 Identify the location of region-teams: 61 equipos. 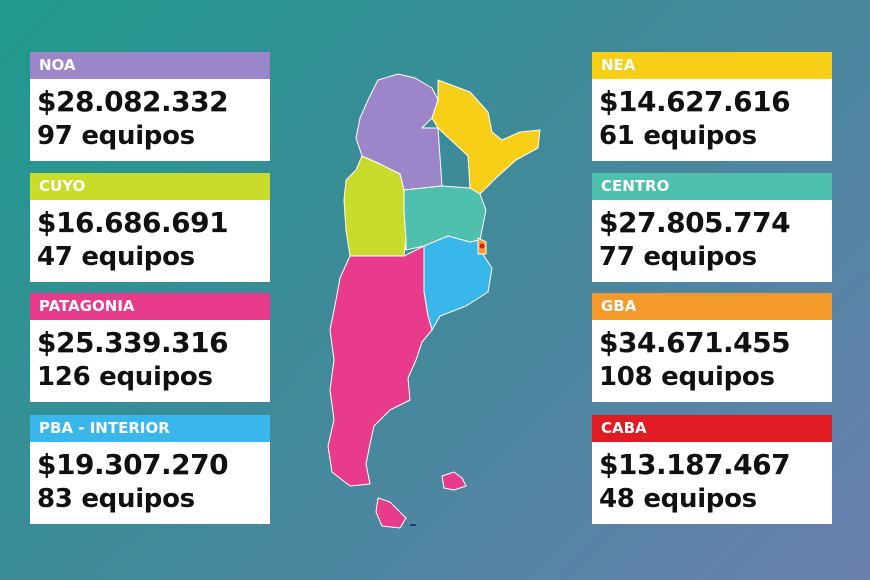
(678, 136).